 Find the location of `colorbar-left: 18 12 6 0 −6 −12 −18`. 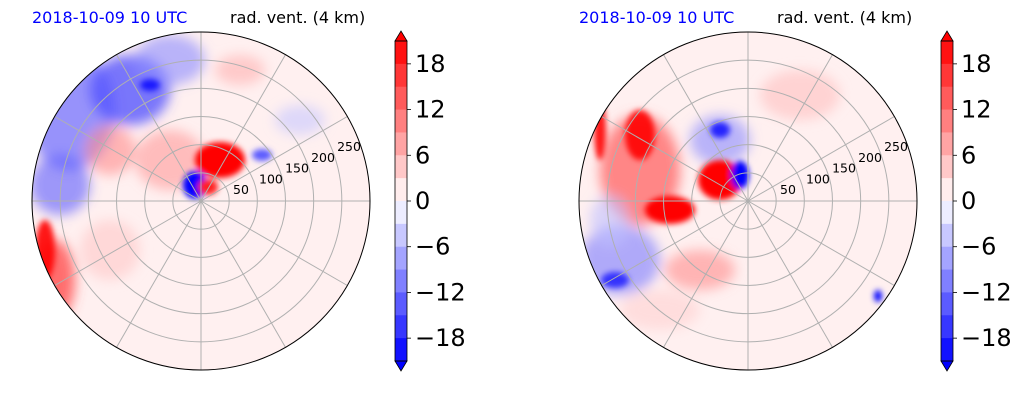

colorbar-left: 18 12 6 0 −6 −12 −18 is located at coordinates (430, 201).